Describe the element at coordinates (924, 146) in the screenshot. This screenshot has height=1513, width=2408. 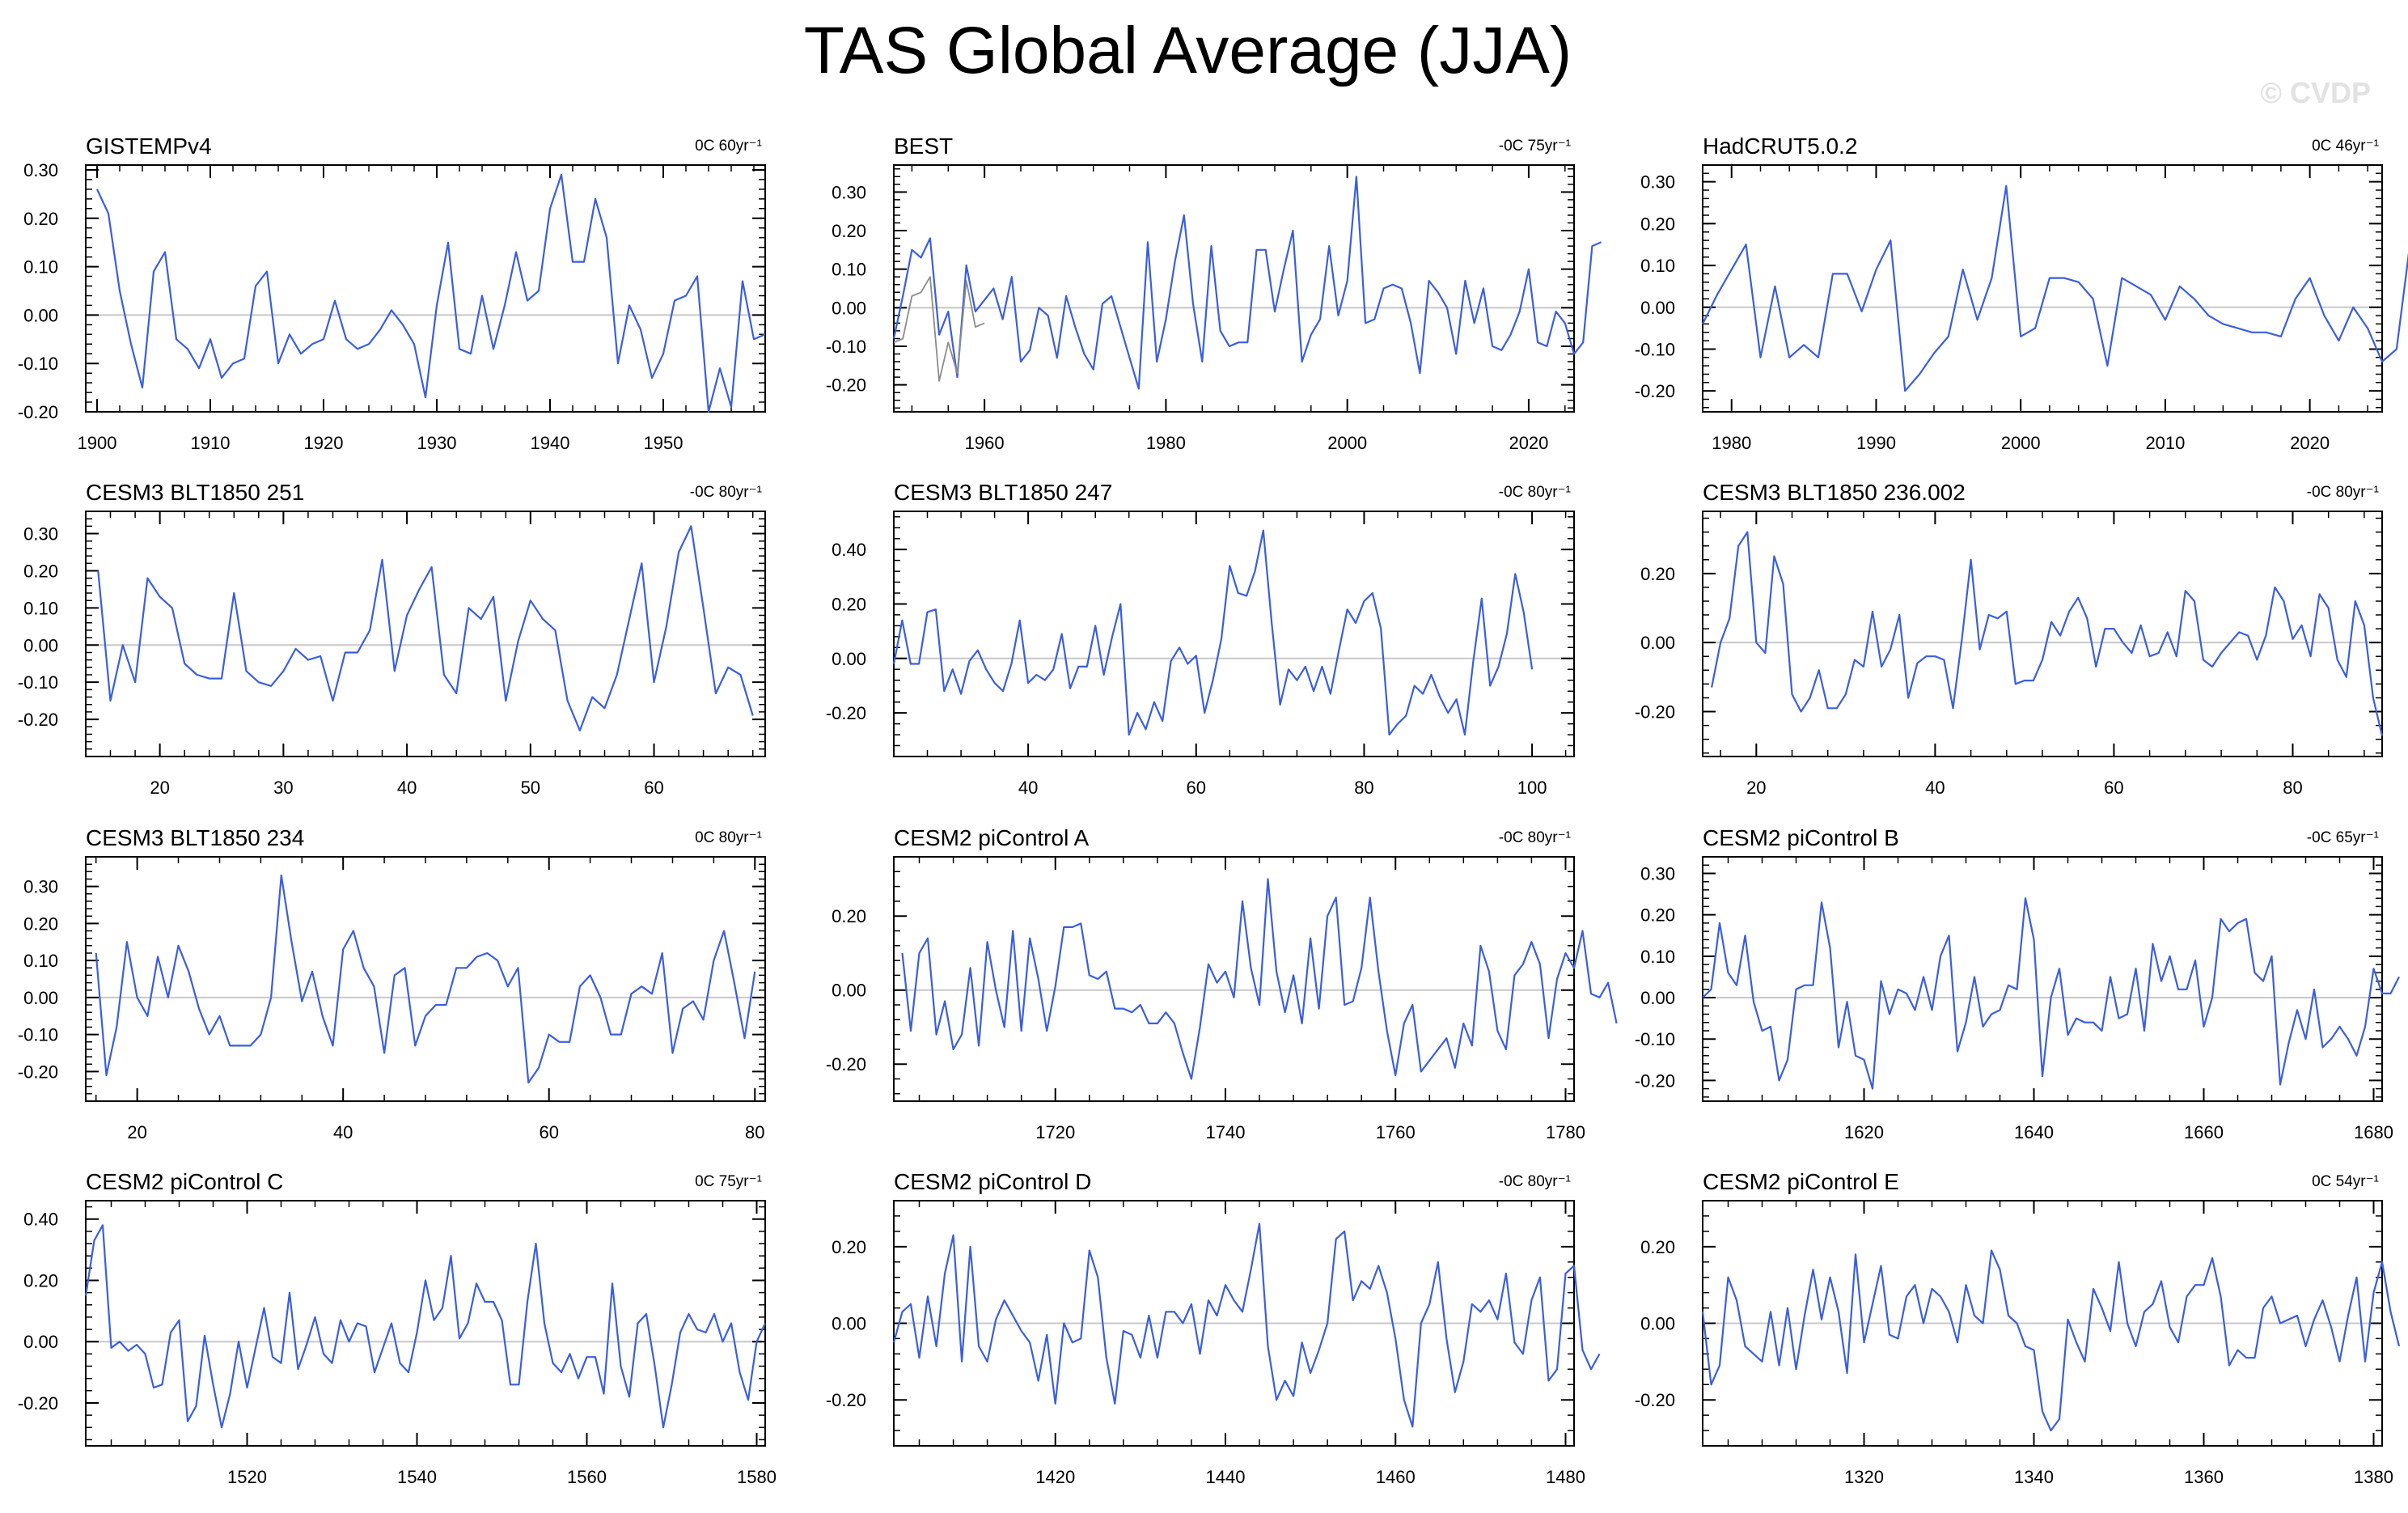
I see `panel-title: BEST` at that location.